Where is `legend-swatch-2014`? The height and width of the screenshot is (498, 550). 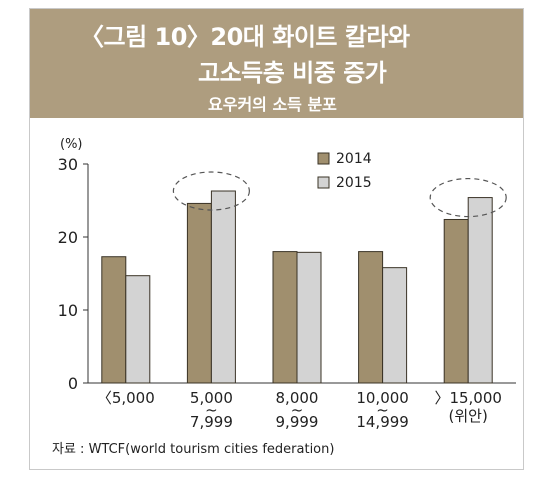 legend-swatch-2014 is located at coordinates (323, 158).